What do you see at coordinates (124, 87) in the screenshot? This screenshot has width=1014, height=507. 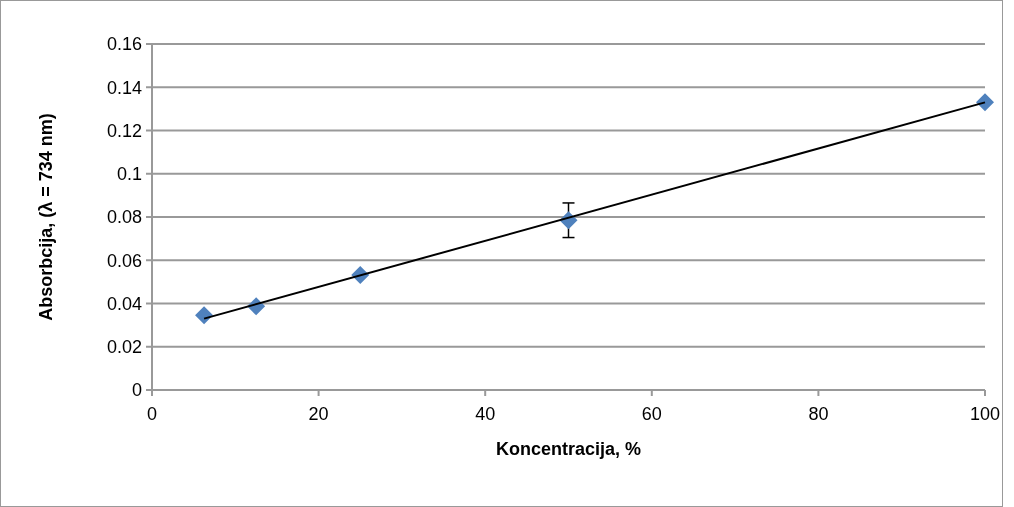 I see `y-tick-label: 0.14` at bounding box center [124, 87].